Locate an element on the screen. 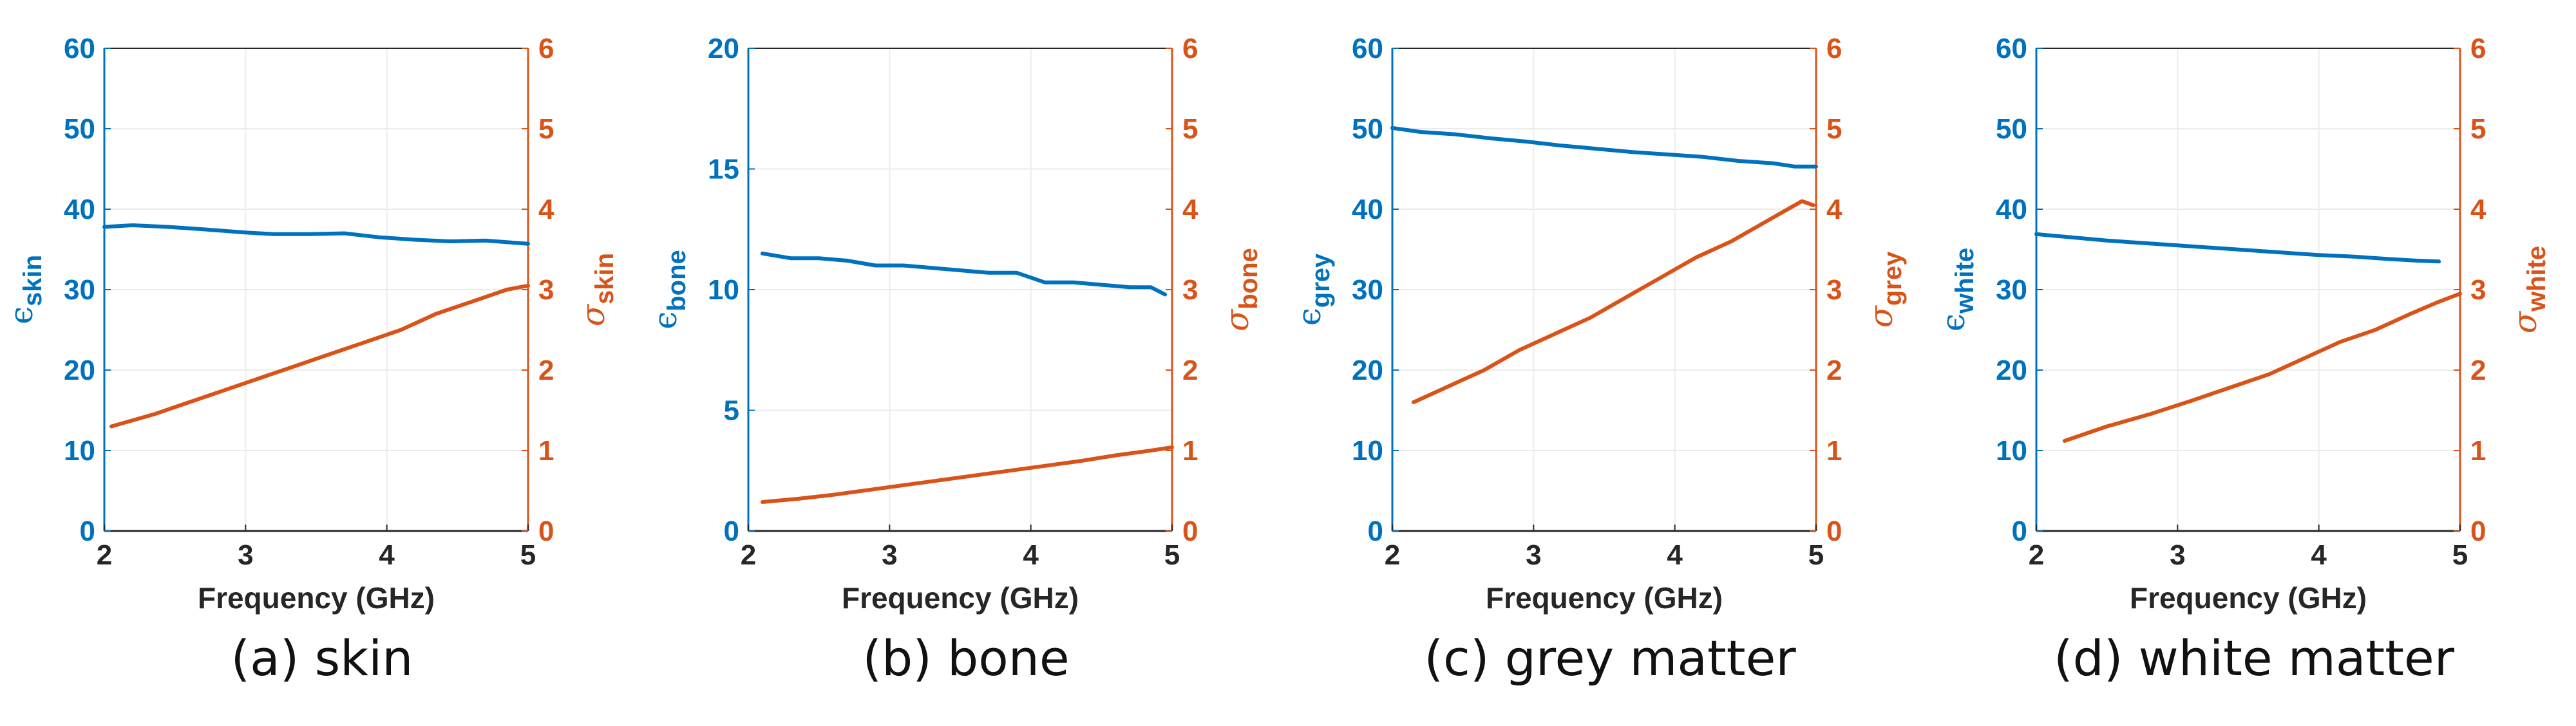 The image size is (2576, 726). left-y-axis-subscript: bone is located at coordinates (677, 281).